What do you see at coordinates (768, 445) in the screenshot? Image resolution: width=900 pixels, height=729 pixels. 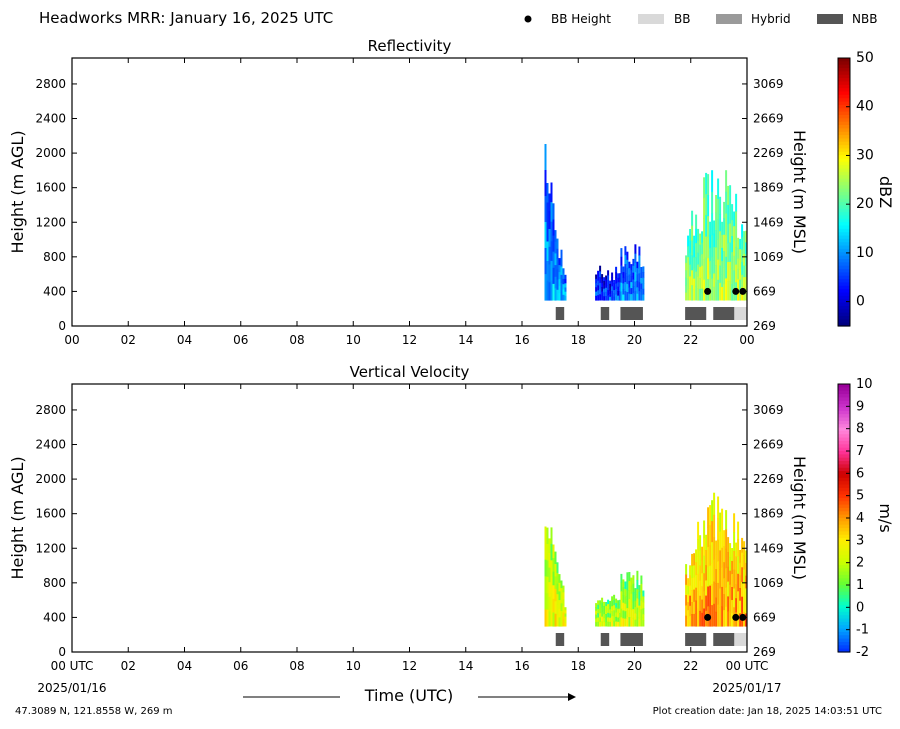 I see `y-right-tick-label: 2669` at bounding box center [768, 445].